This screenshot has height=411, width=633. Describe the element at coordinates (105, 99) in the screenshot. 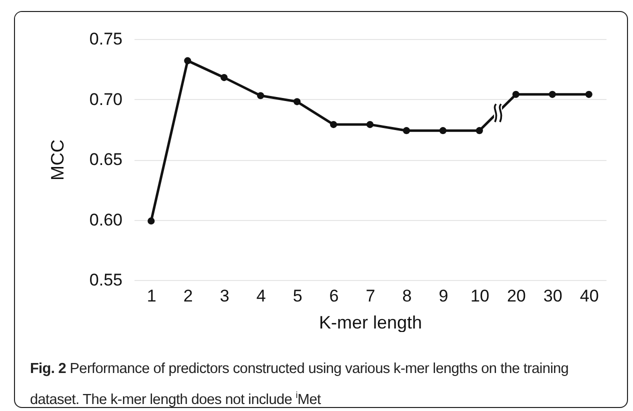

I see `y-tick-label: 0.70` at that location.